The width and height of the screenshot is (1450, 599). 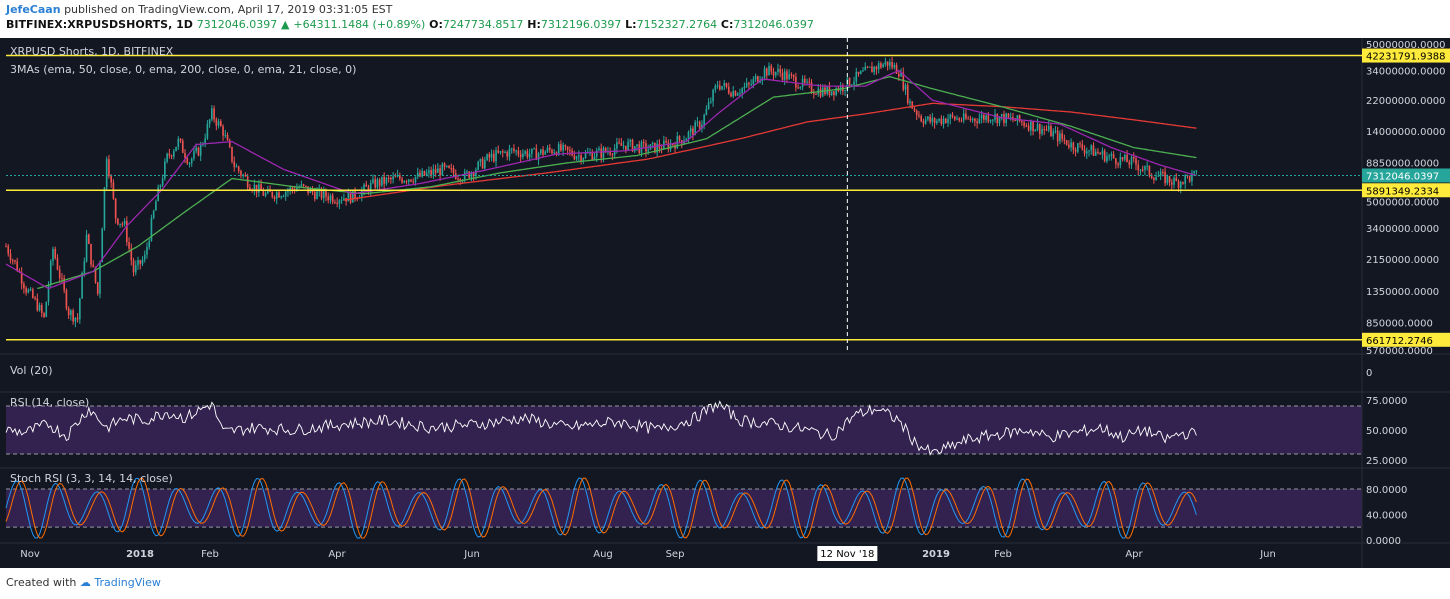 What do you see at coordinates (1402, 176) in the screenshot?
I see `last-price-label: 7312046.0397` at bounding box center [1402, 176].